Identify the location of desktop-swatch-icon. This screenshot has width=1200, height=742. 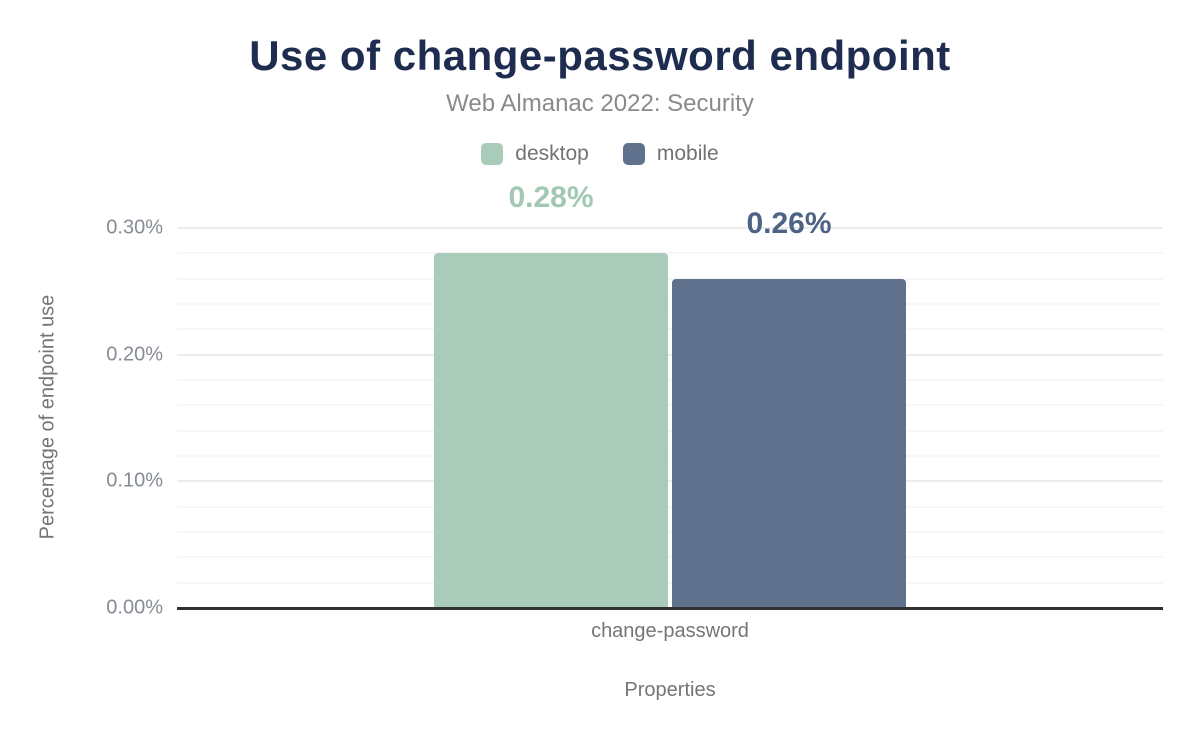
(492, 154).